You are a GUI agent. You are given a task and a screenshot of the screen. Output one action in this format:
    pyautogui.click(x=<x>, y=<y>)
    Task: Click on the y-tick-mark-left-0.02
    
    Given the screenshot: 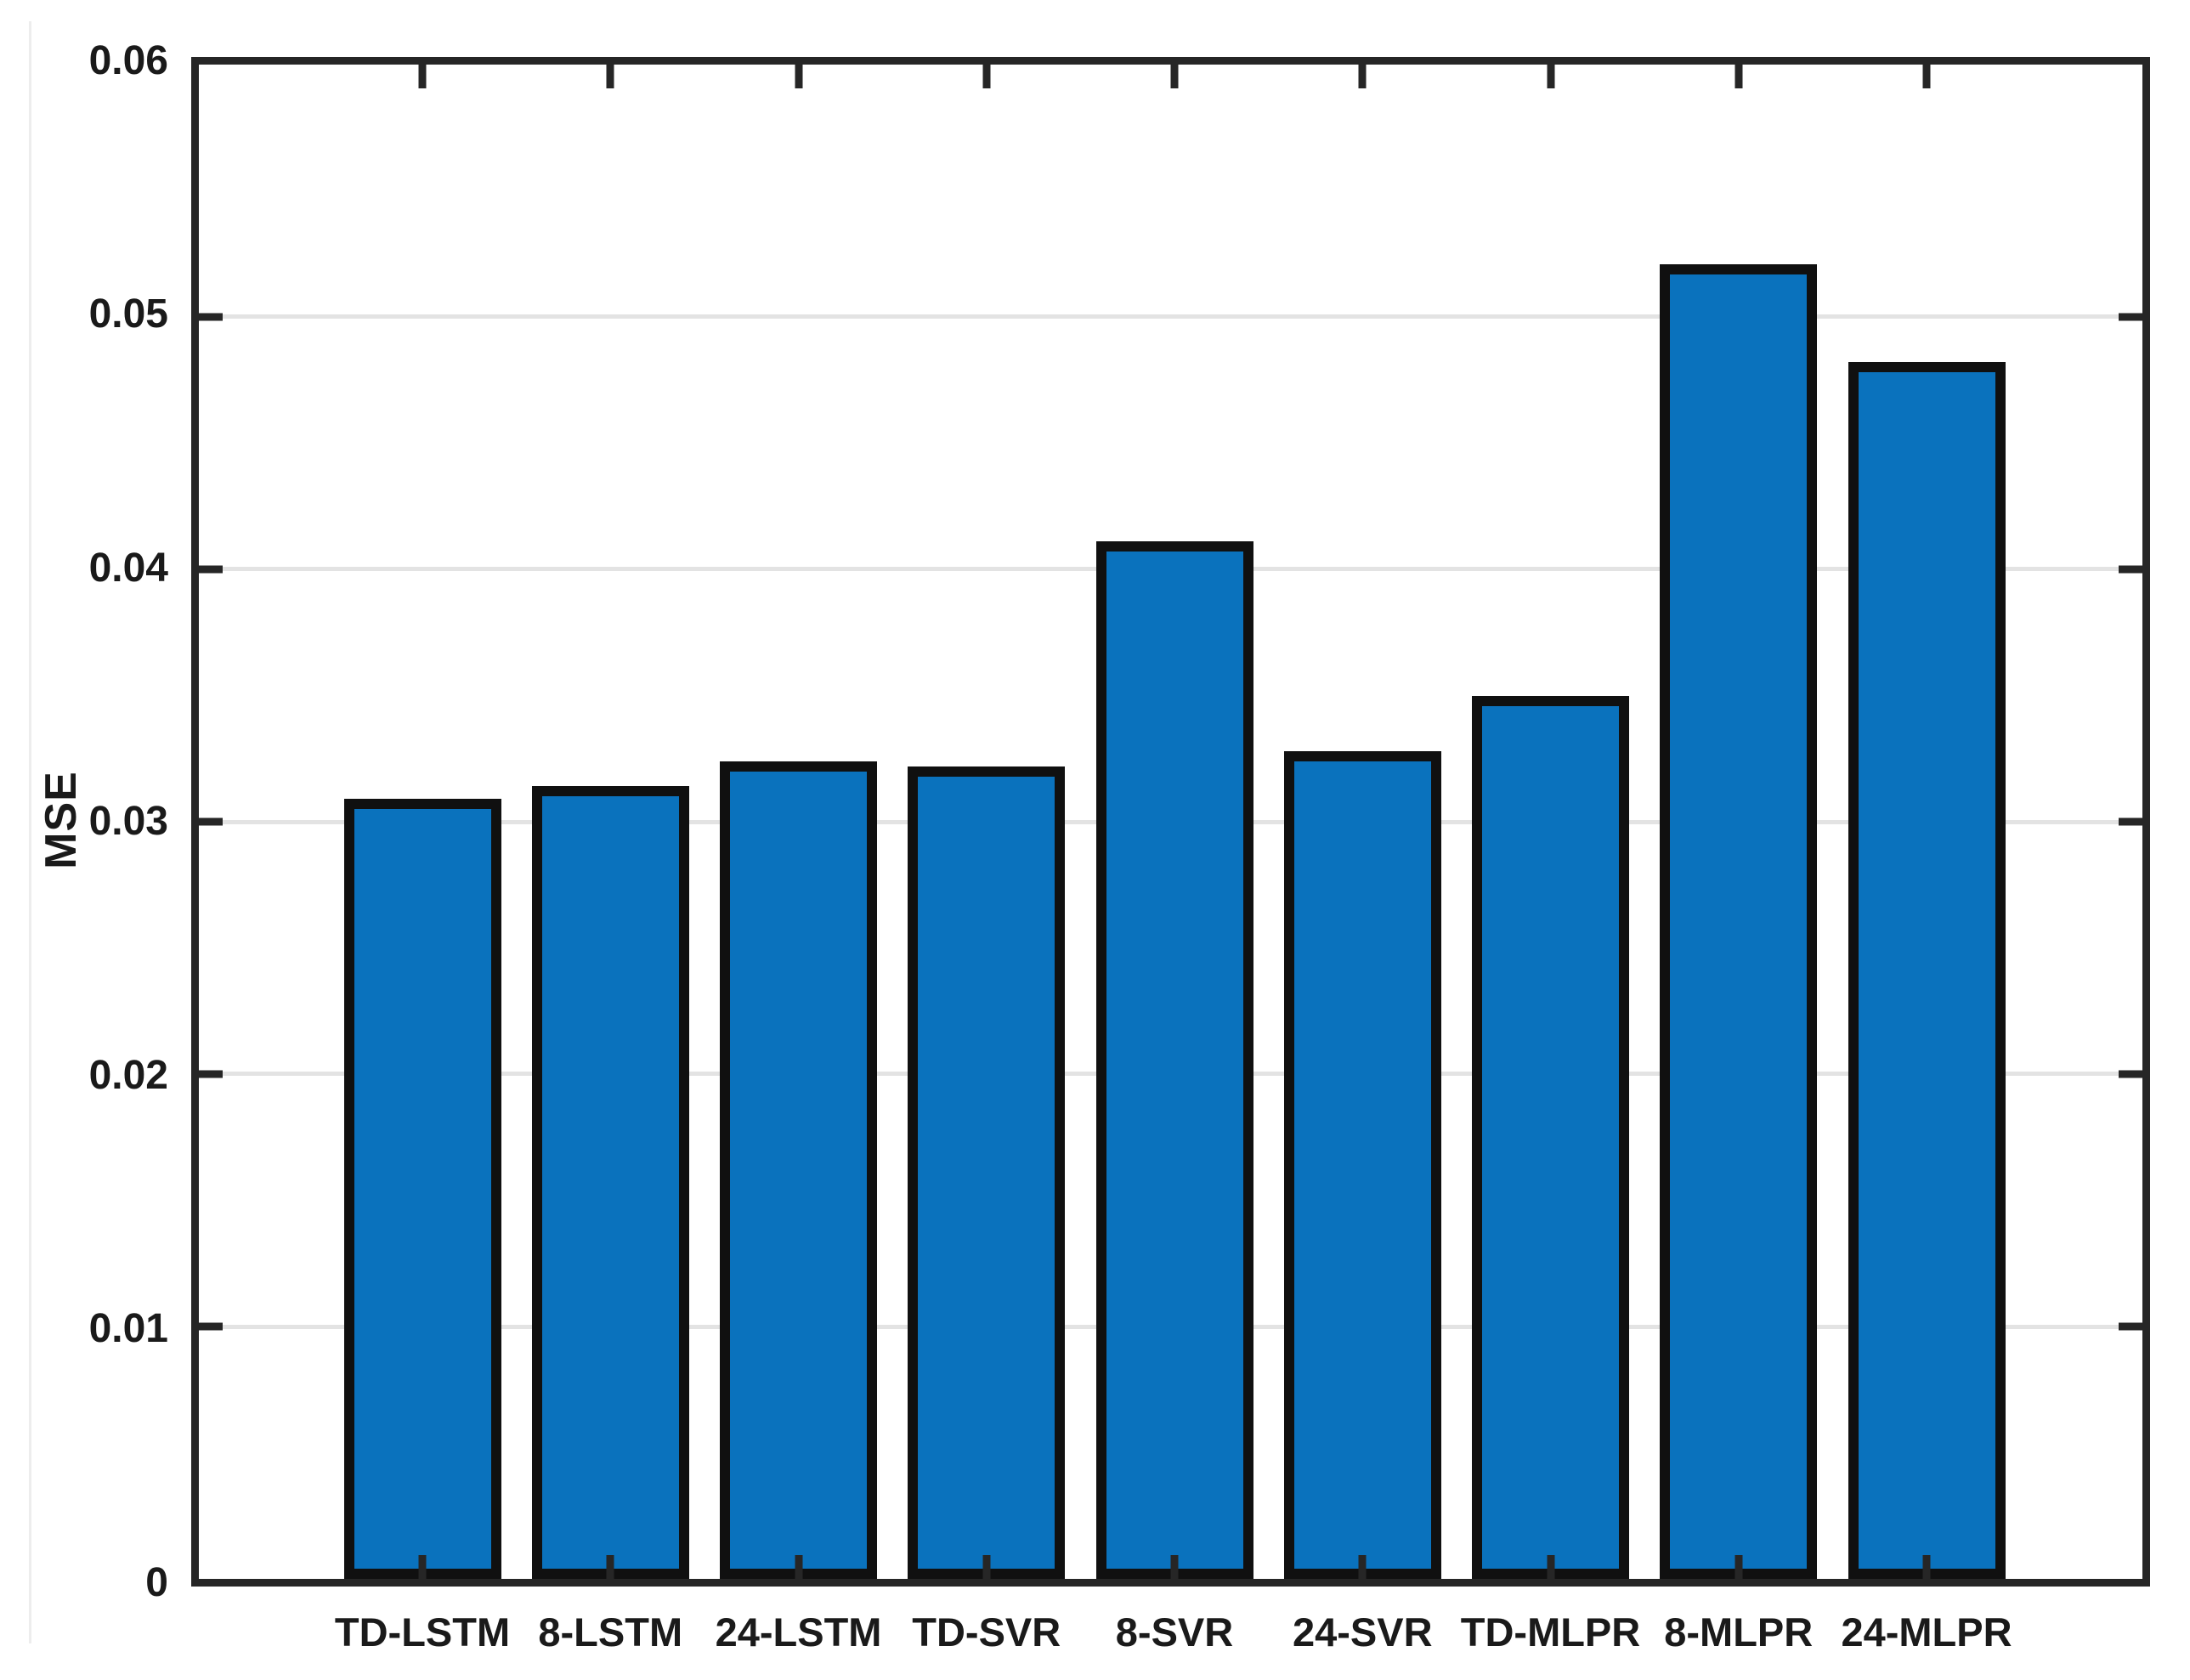 What is the action you would take?
    pyautogui.click(x=211, y=1074)
    